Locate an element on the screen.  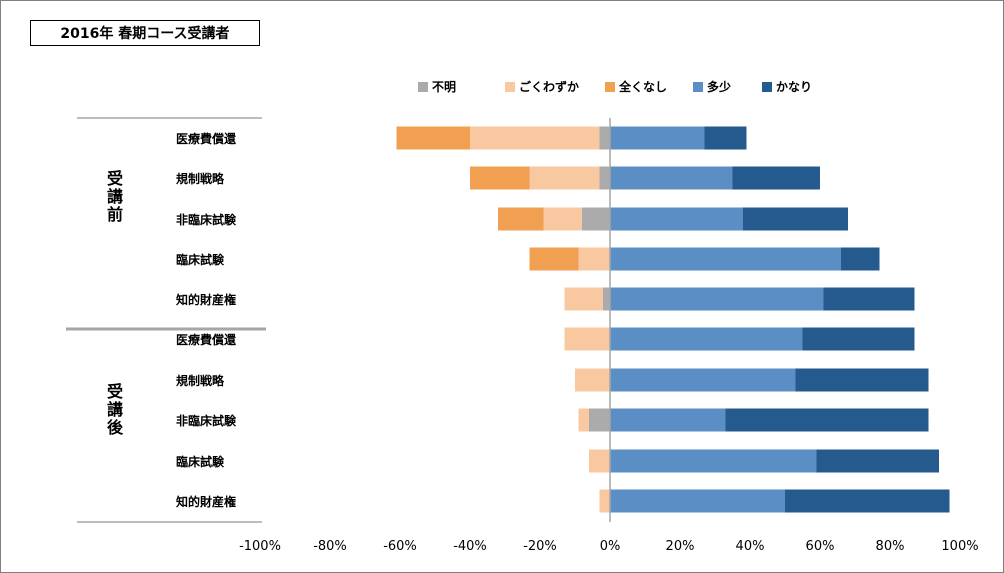
x-tick-label: -60% is located at coordinates (400, 546).